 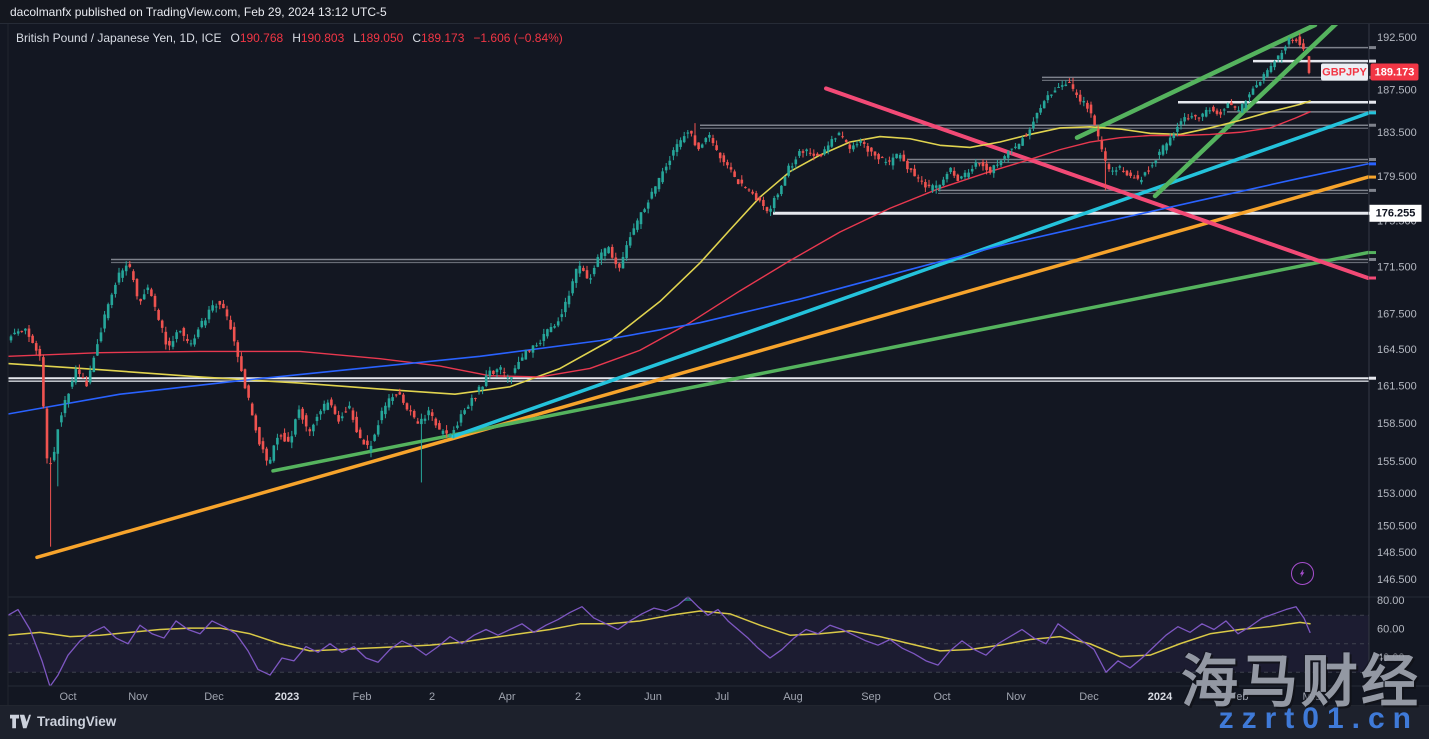 I want to click on symbol-badge, so click(x=1344, y=72).